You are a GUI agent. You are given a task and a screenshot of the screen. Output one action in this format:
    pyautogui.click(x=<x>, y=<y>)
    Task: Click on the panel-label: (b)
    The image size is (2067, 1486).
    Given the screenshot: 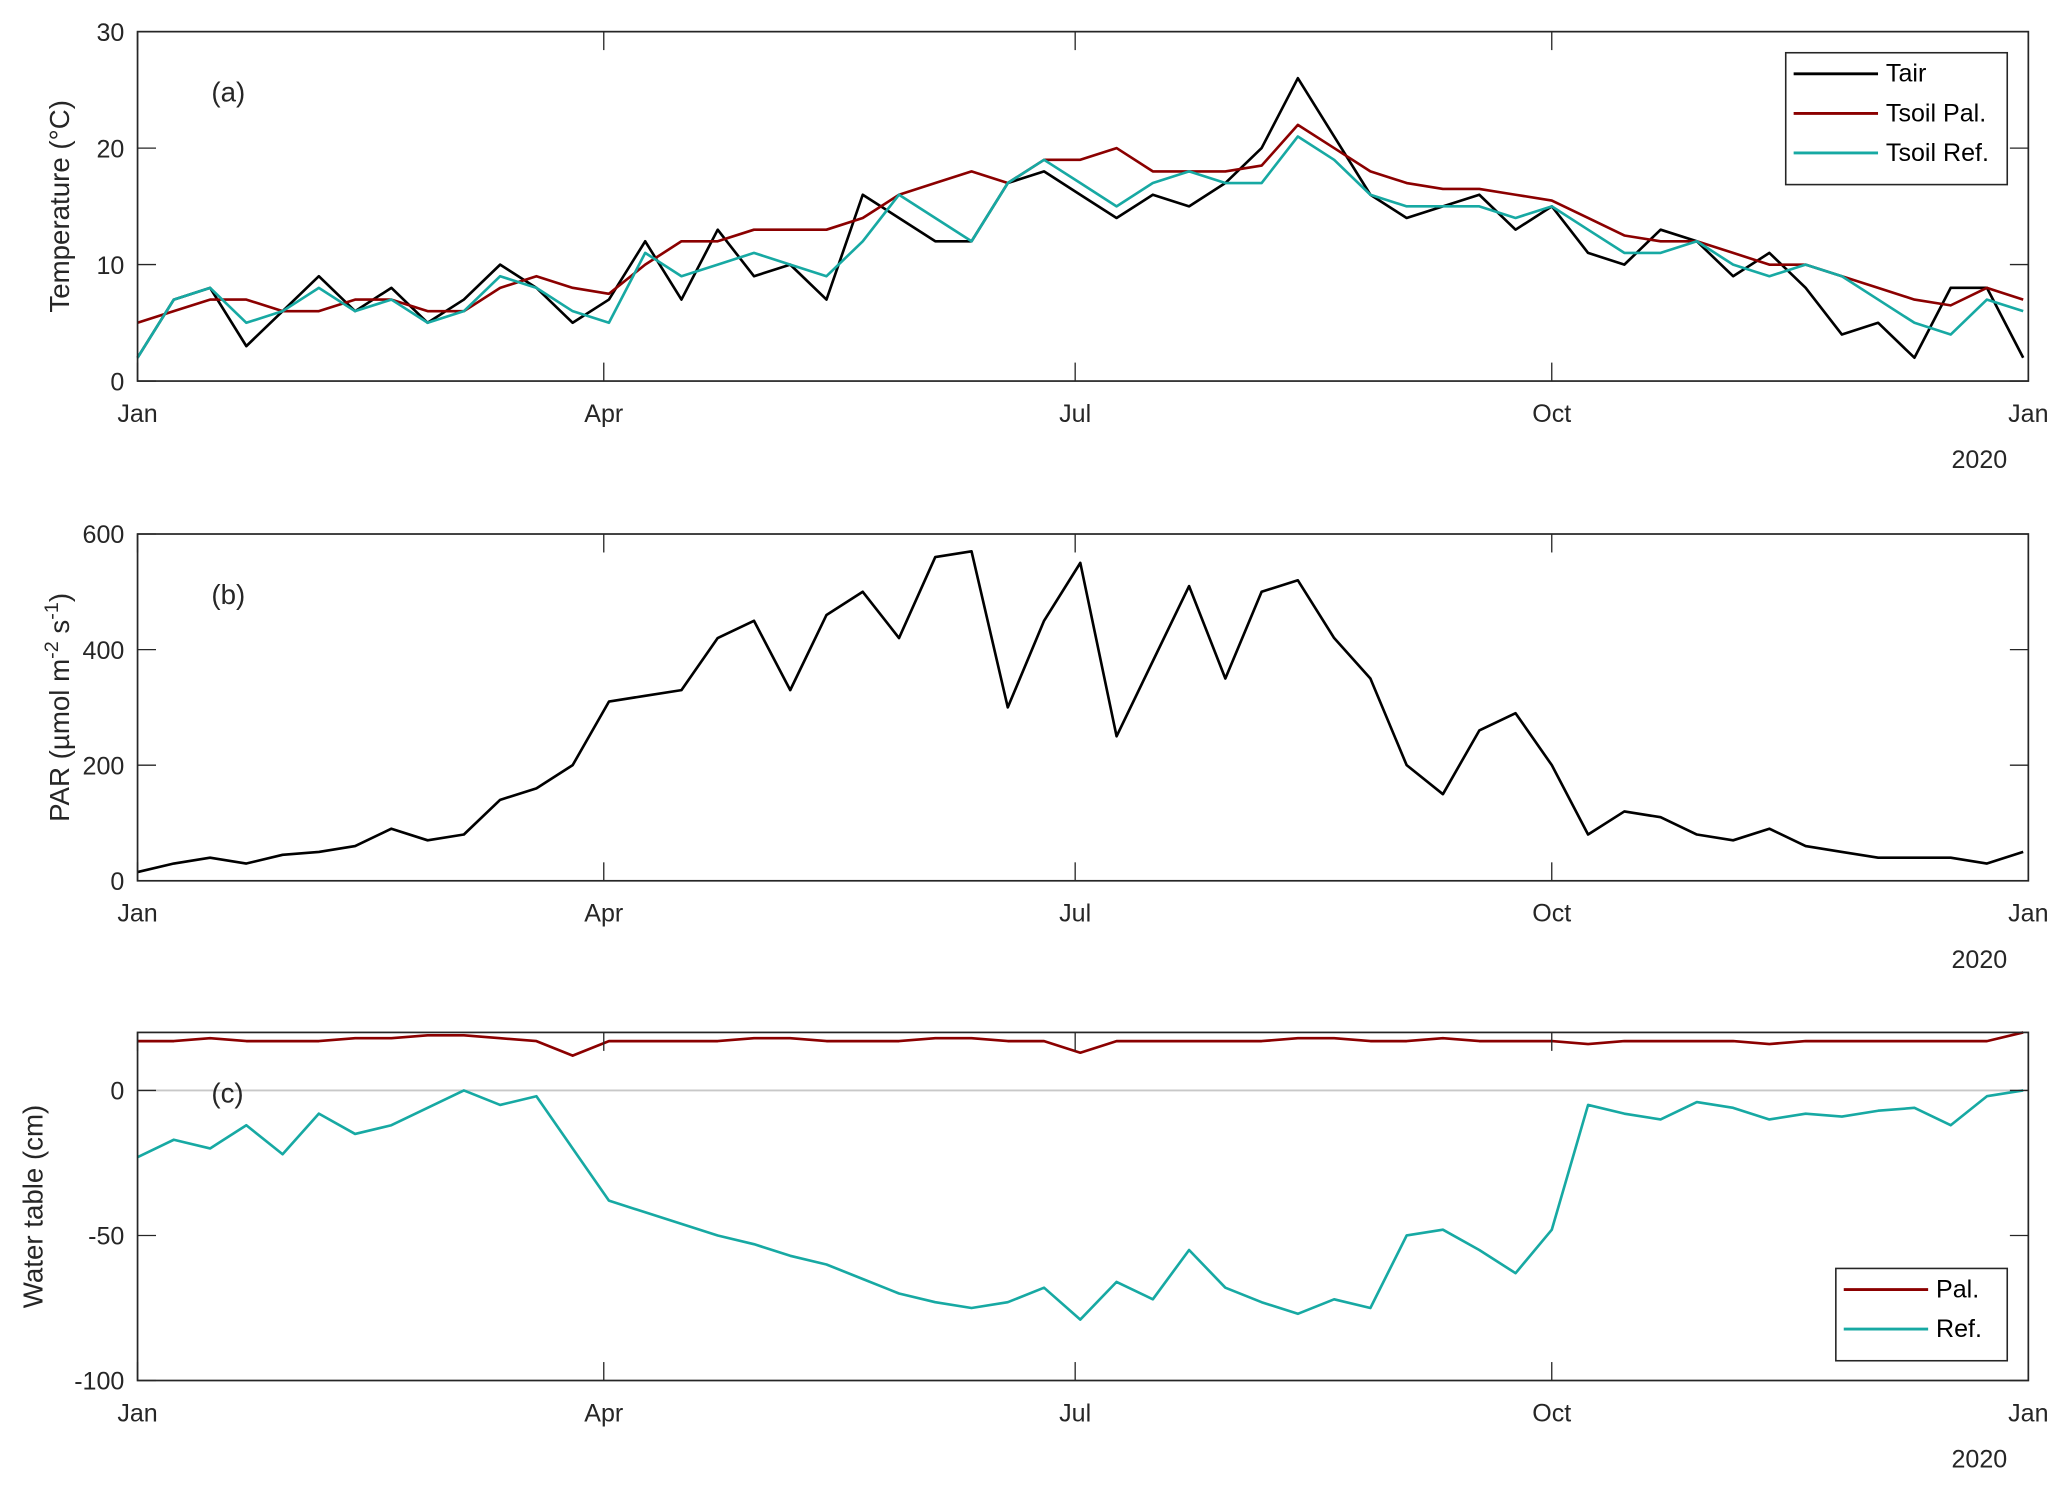 What is the action you would take?
    pyautogui.click(x=228, y=594)
    